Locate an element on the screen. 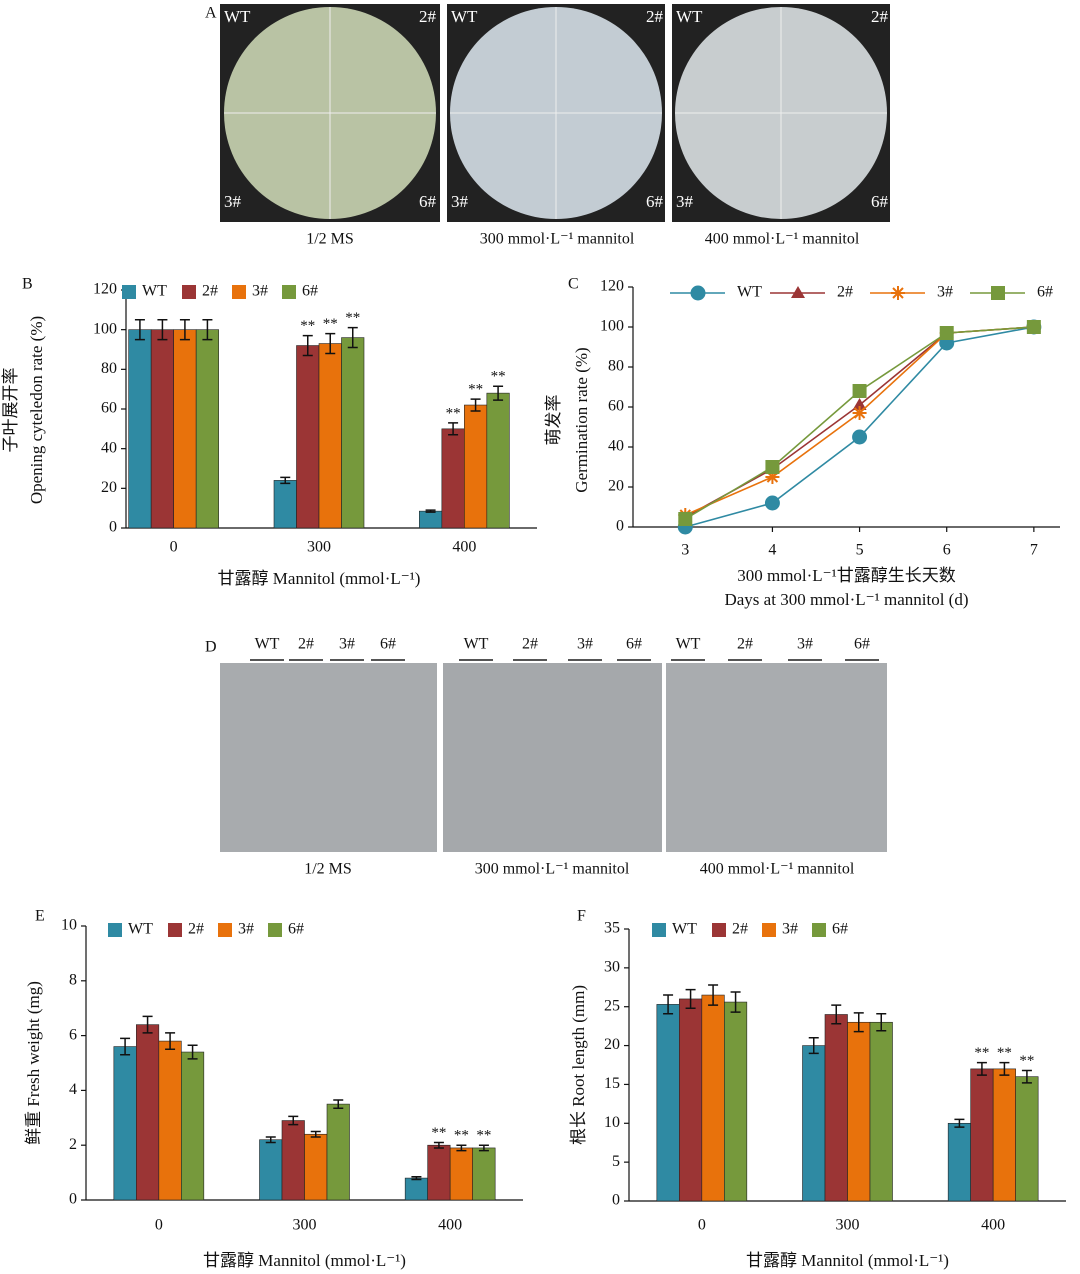 The image size is (1080, 1274). x-tick-label: 300 is located at coordinates (848, 1225).